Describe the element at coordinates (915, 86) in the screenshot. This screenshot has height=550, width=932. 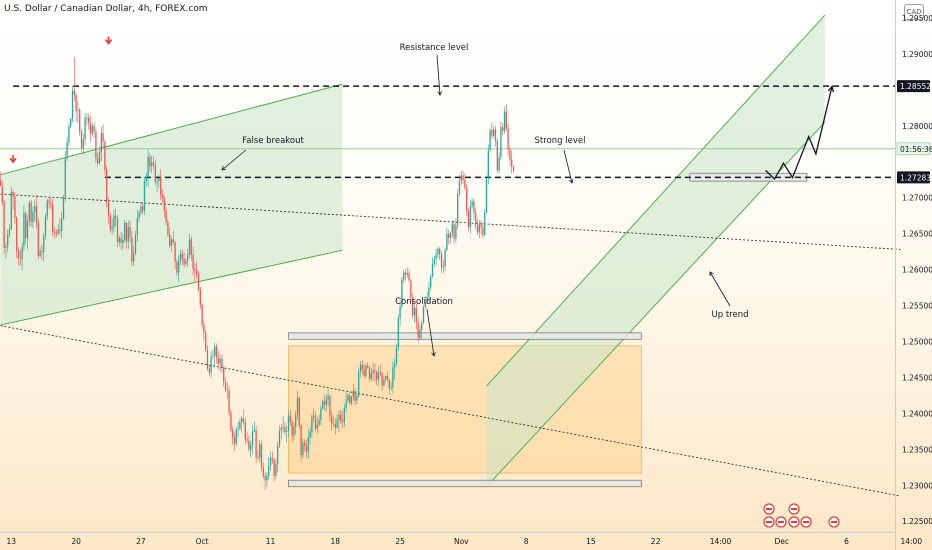
I see `level-tag-label-0: 1.28552` at that location.